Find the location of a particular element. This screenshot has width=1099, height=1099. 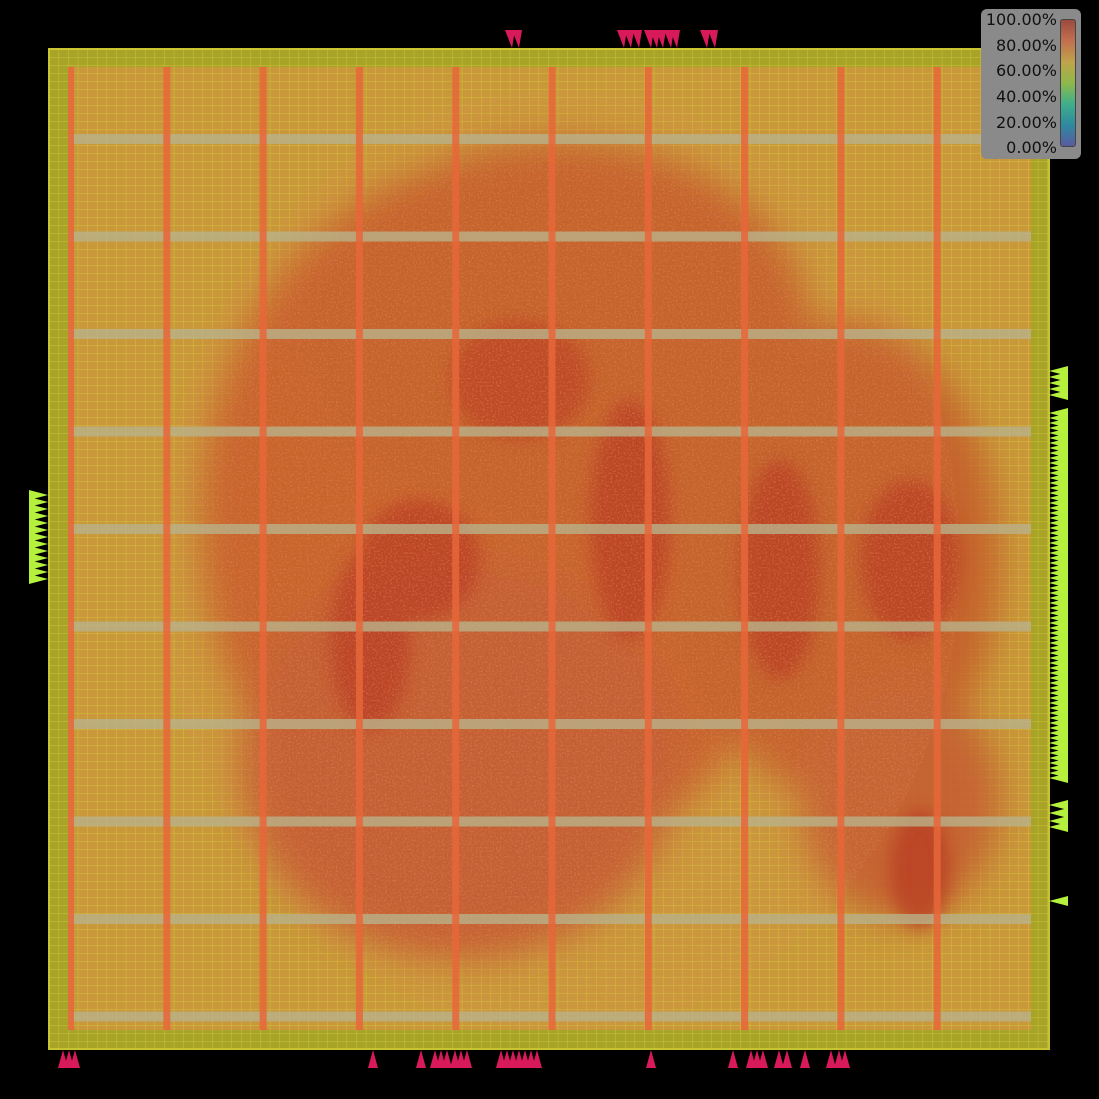

io-pins-left is located at coordinates (38, 537).